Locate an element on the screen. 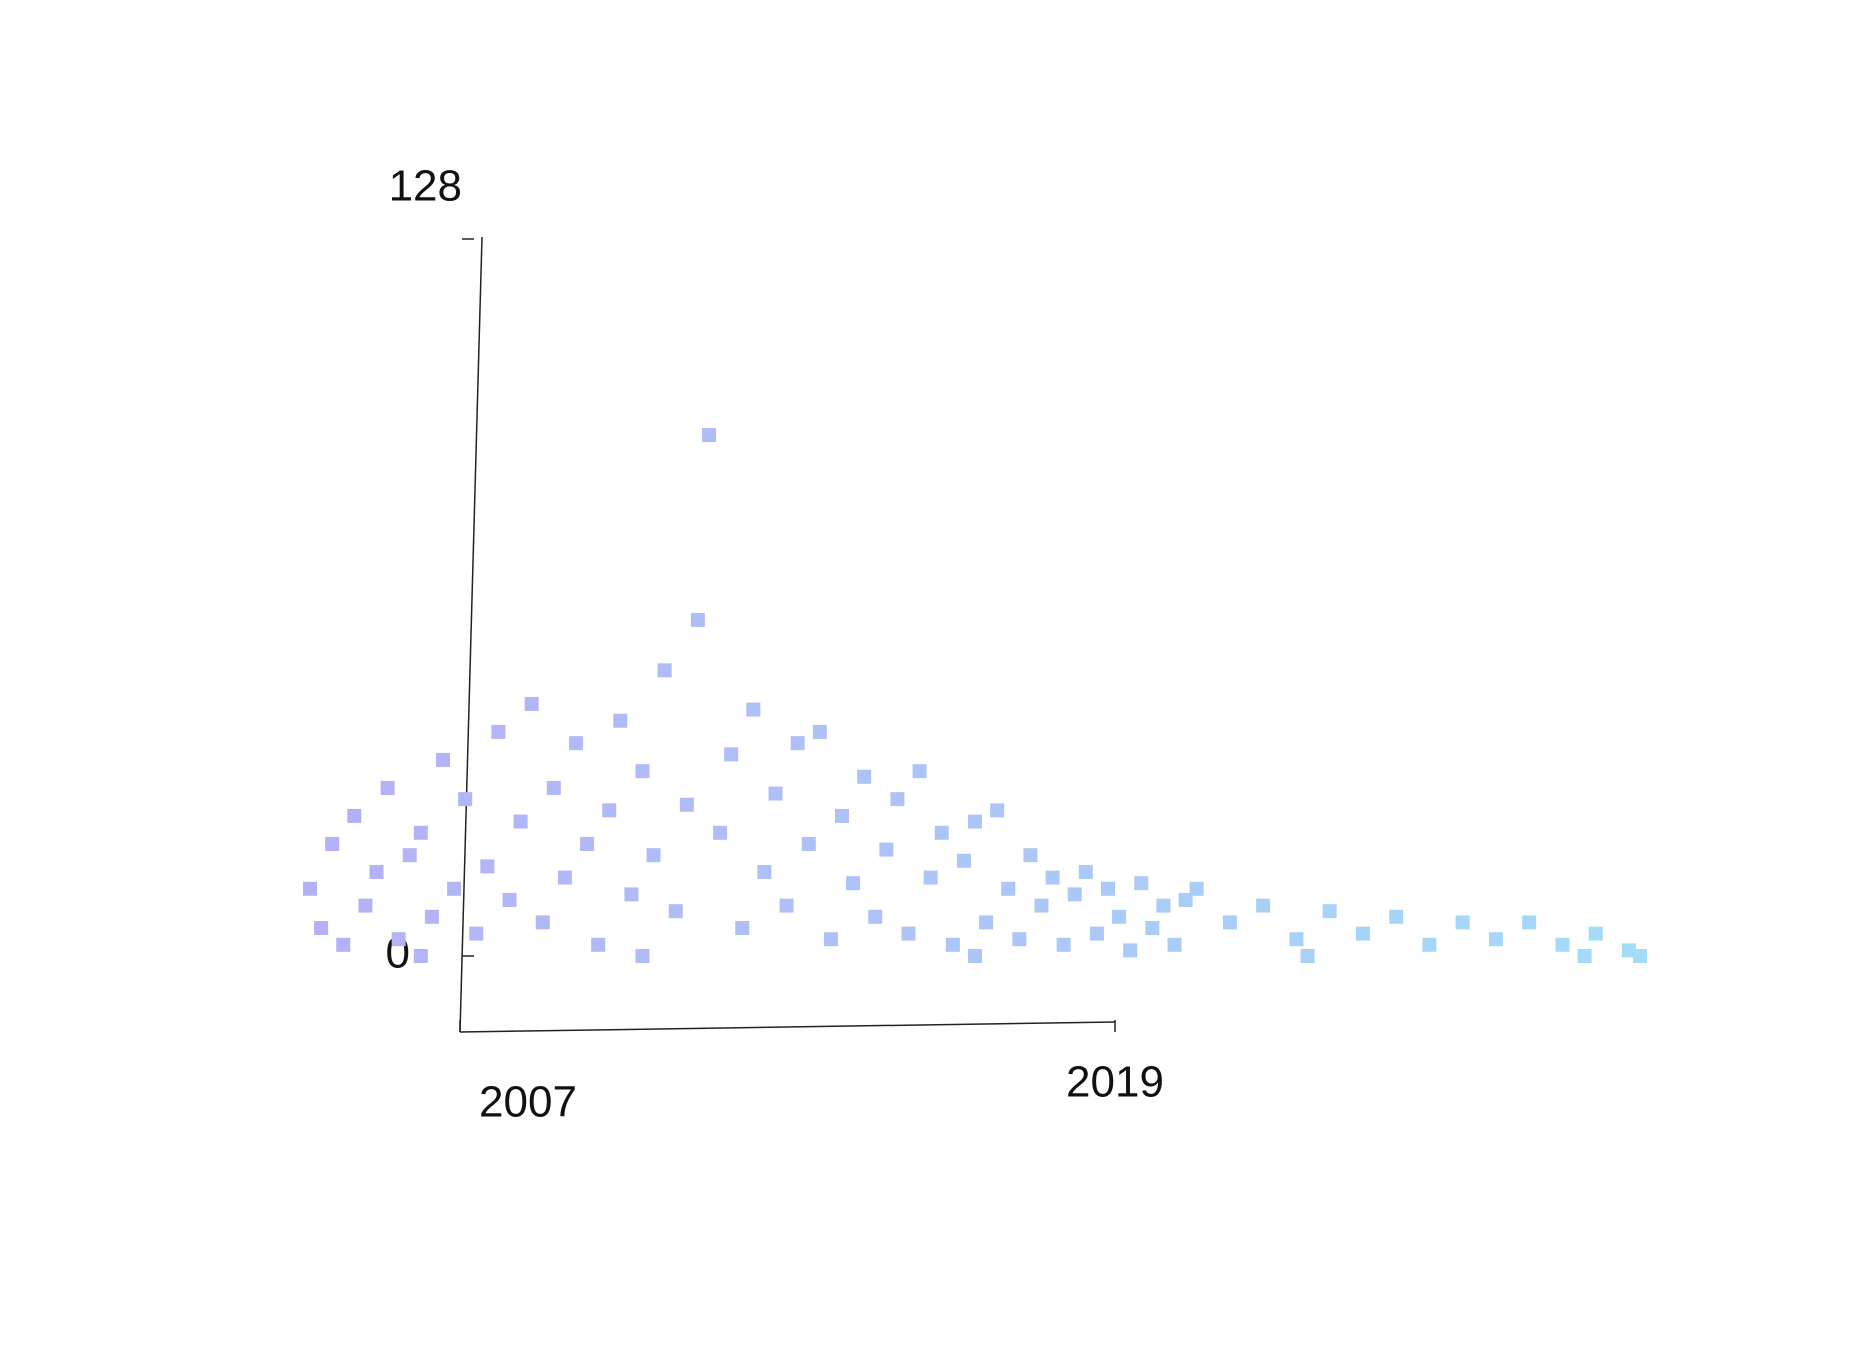 The image size is (1852, 1349). x-tick-label: 2007 is located at coordinates (528, 1102).